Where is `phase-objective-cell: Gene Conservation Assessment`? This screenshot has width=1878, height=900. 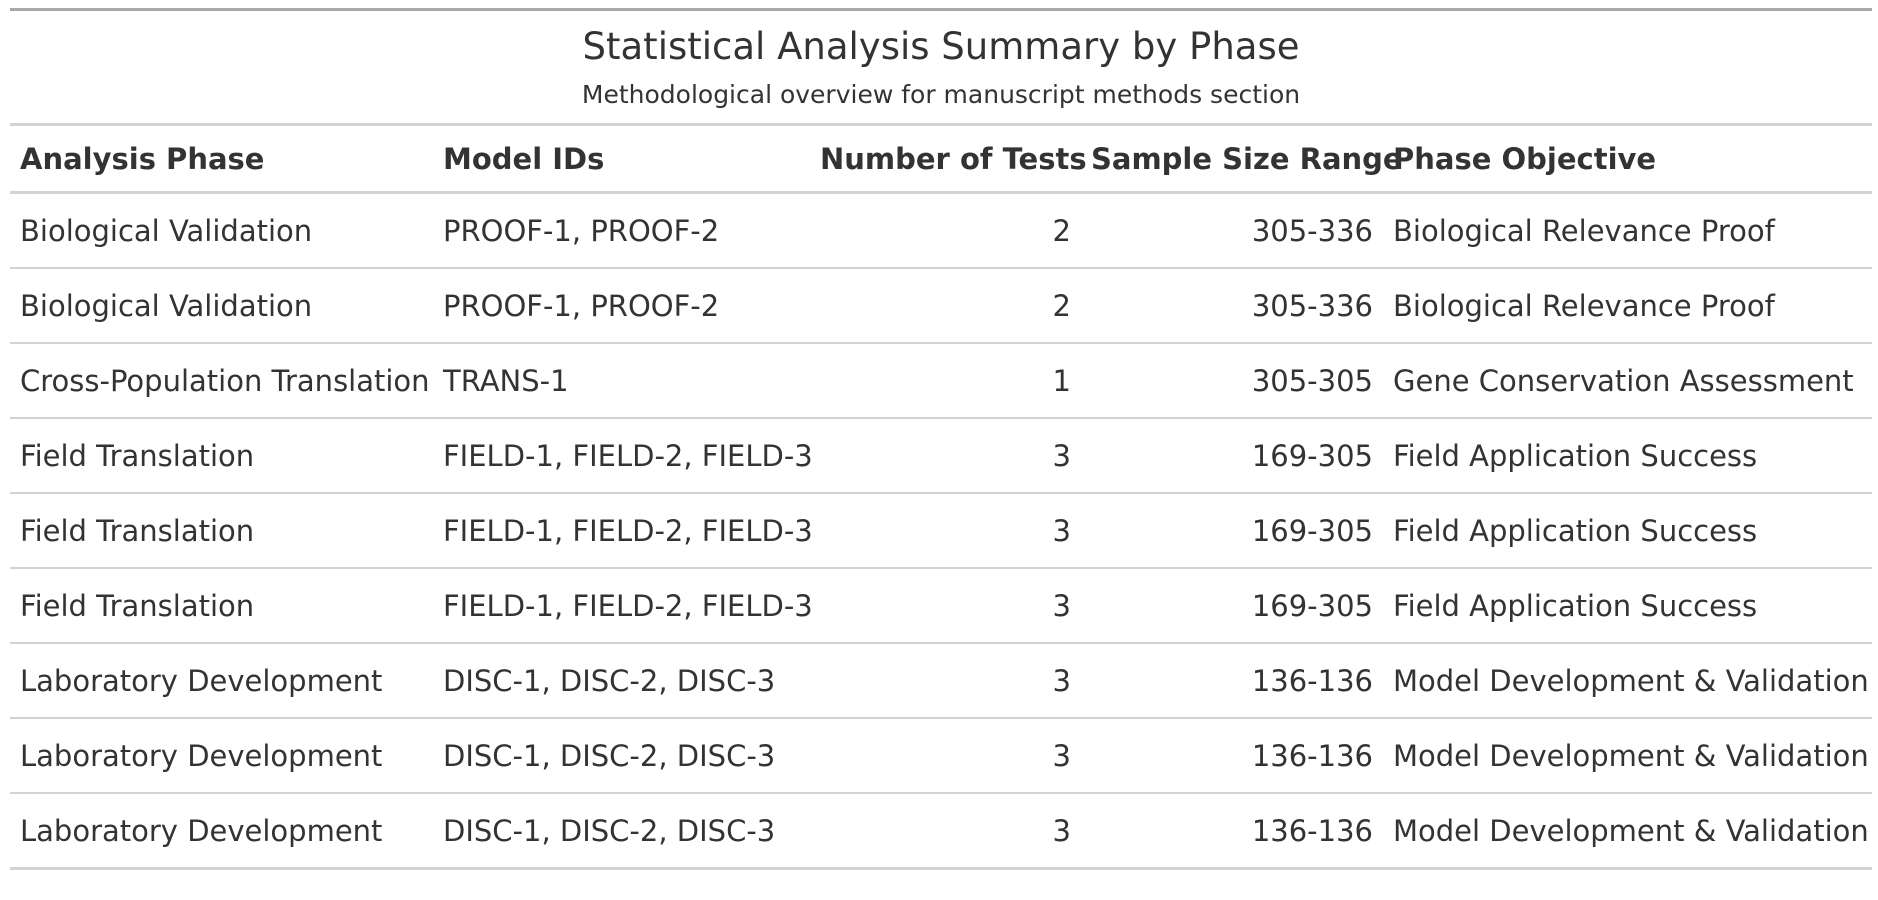 phase-objective-cell: Gene Conservation Assessment is located at coordinates (1627, 381).